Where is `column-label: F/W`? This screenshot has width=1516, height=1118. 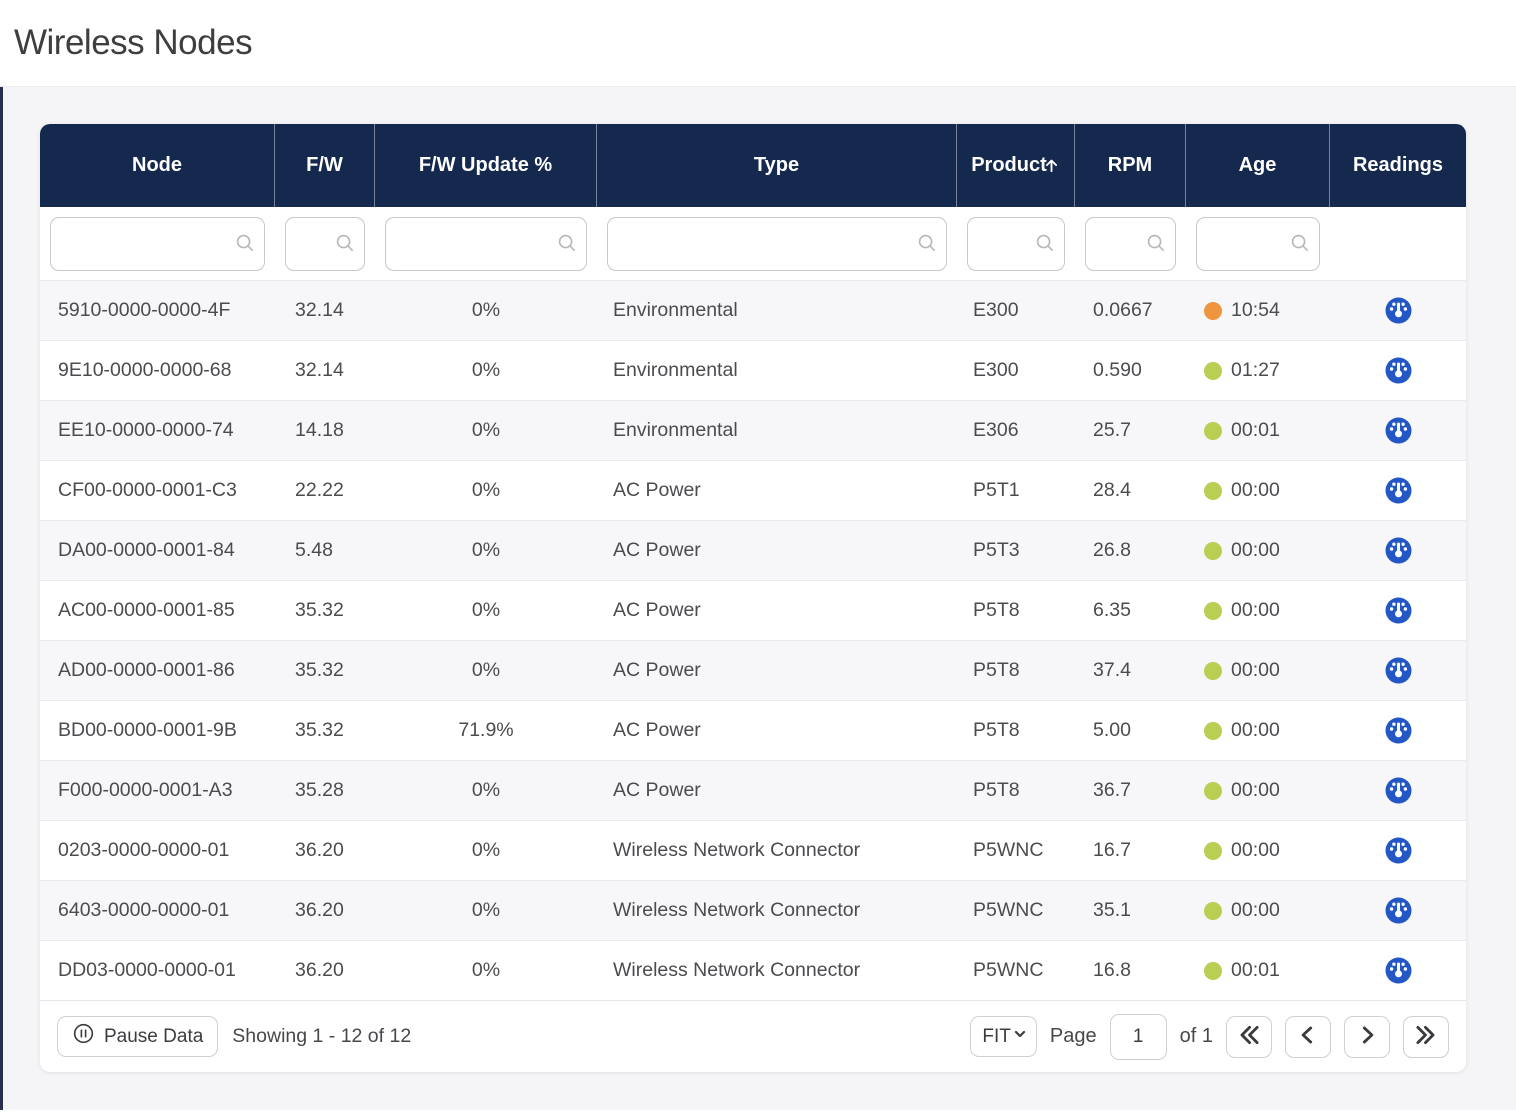 column-label: F/W is located at coordinates (324, 165).